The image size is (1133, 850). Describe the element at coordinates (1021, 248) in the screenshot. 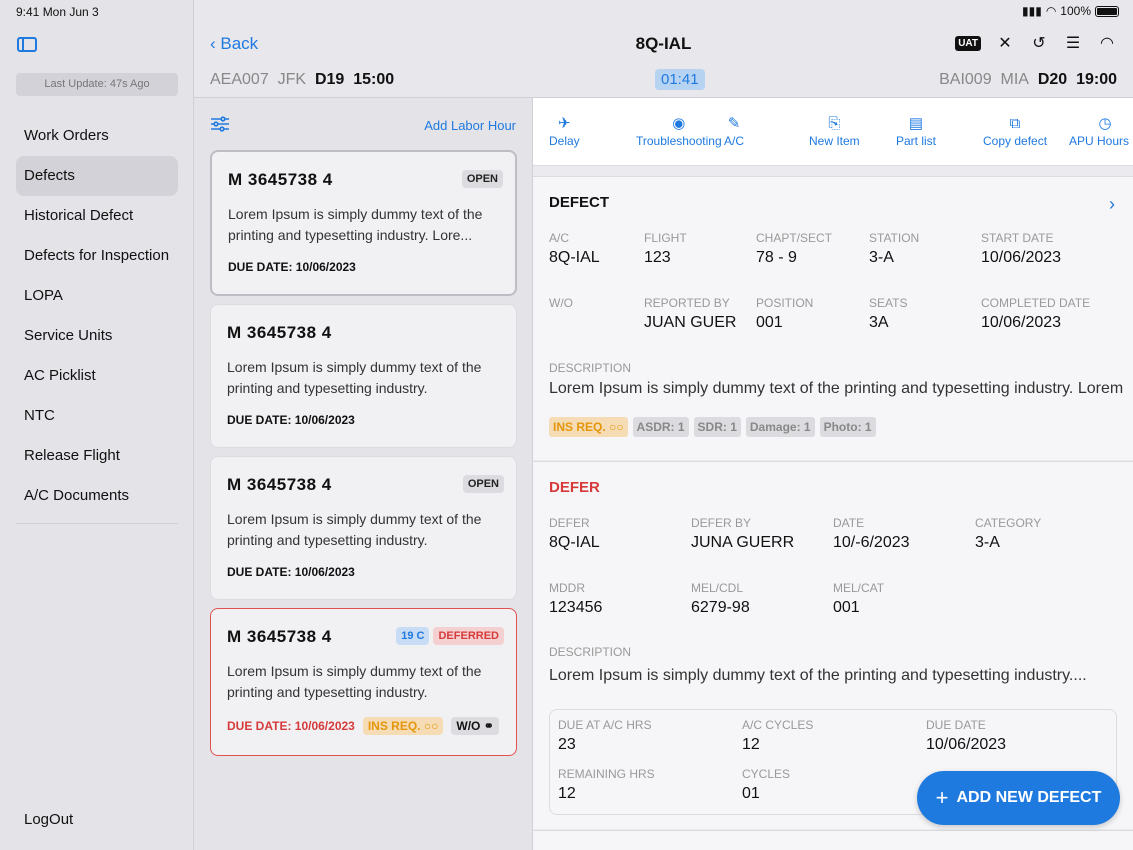

I see `field-start-date: START DATE 10/06/2023` at that location.